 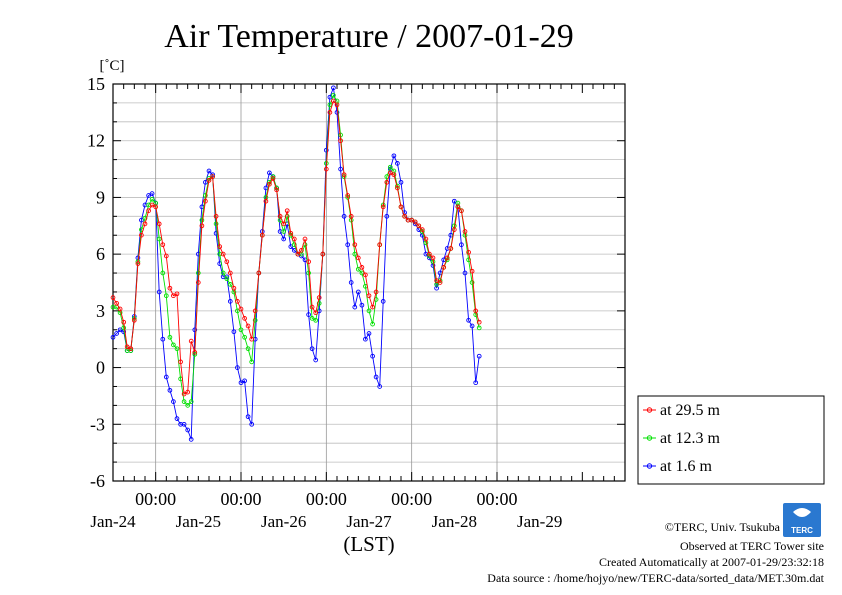 What do you see at coordinates (100, 254) in the screenshot?
I see `y-tick-label: 6` at bounding box center [100, 254].